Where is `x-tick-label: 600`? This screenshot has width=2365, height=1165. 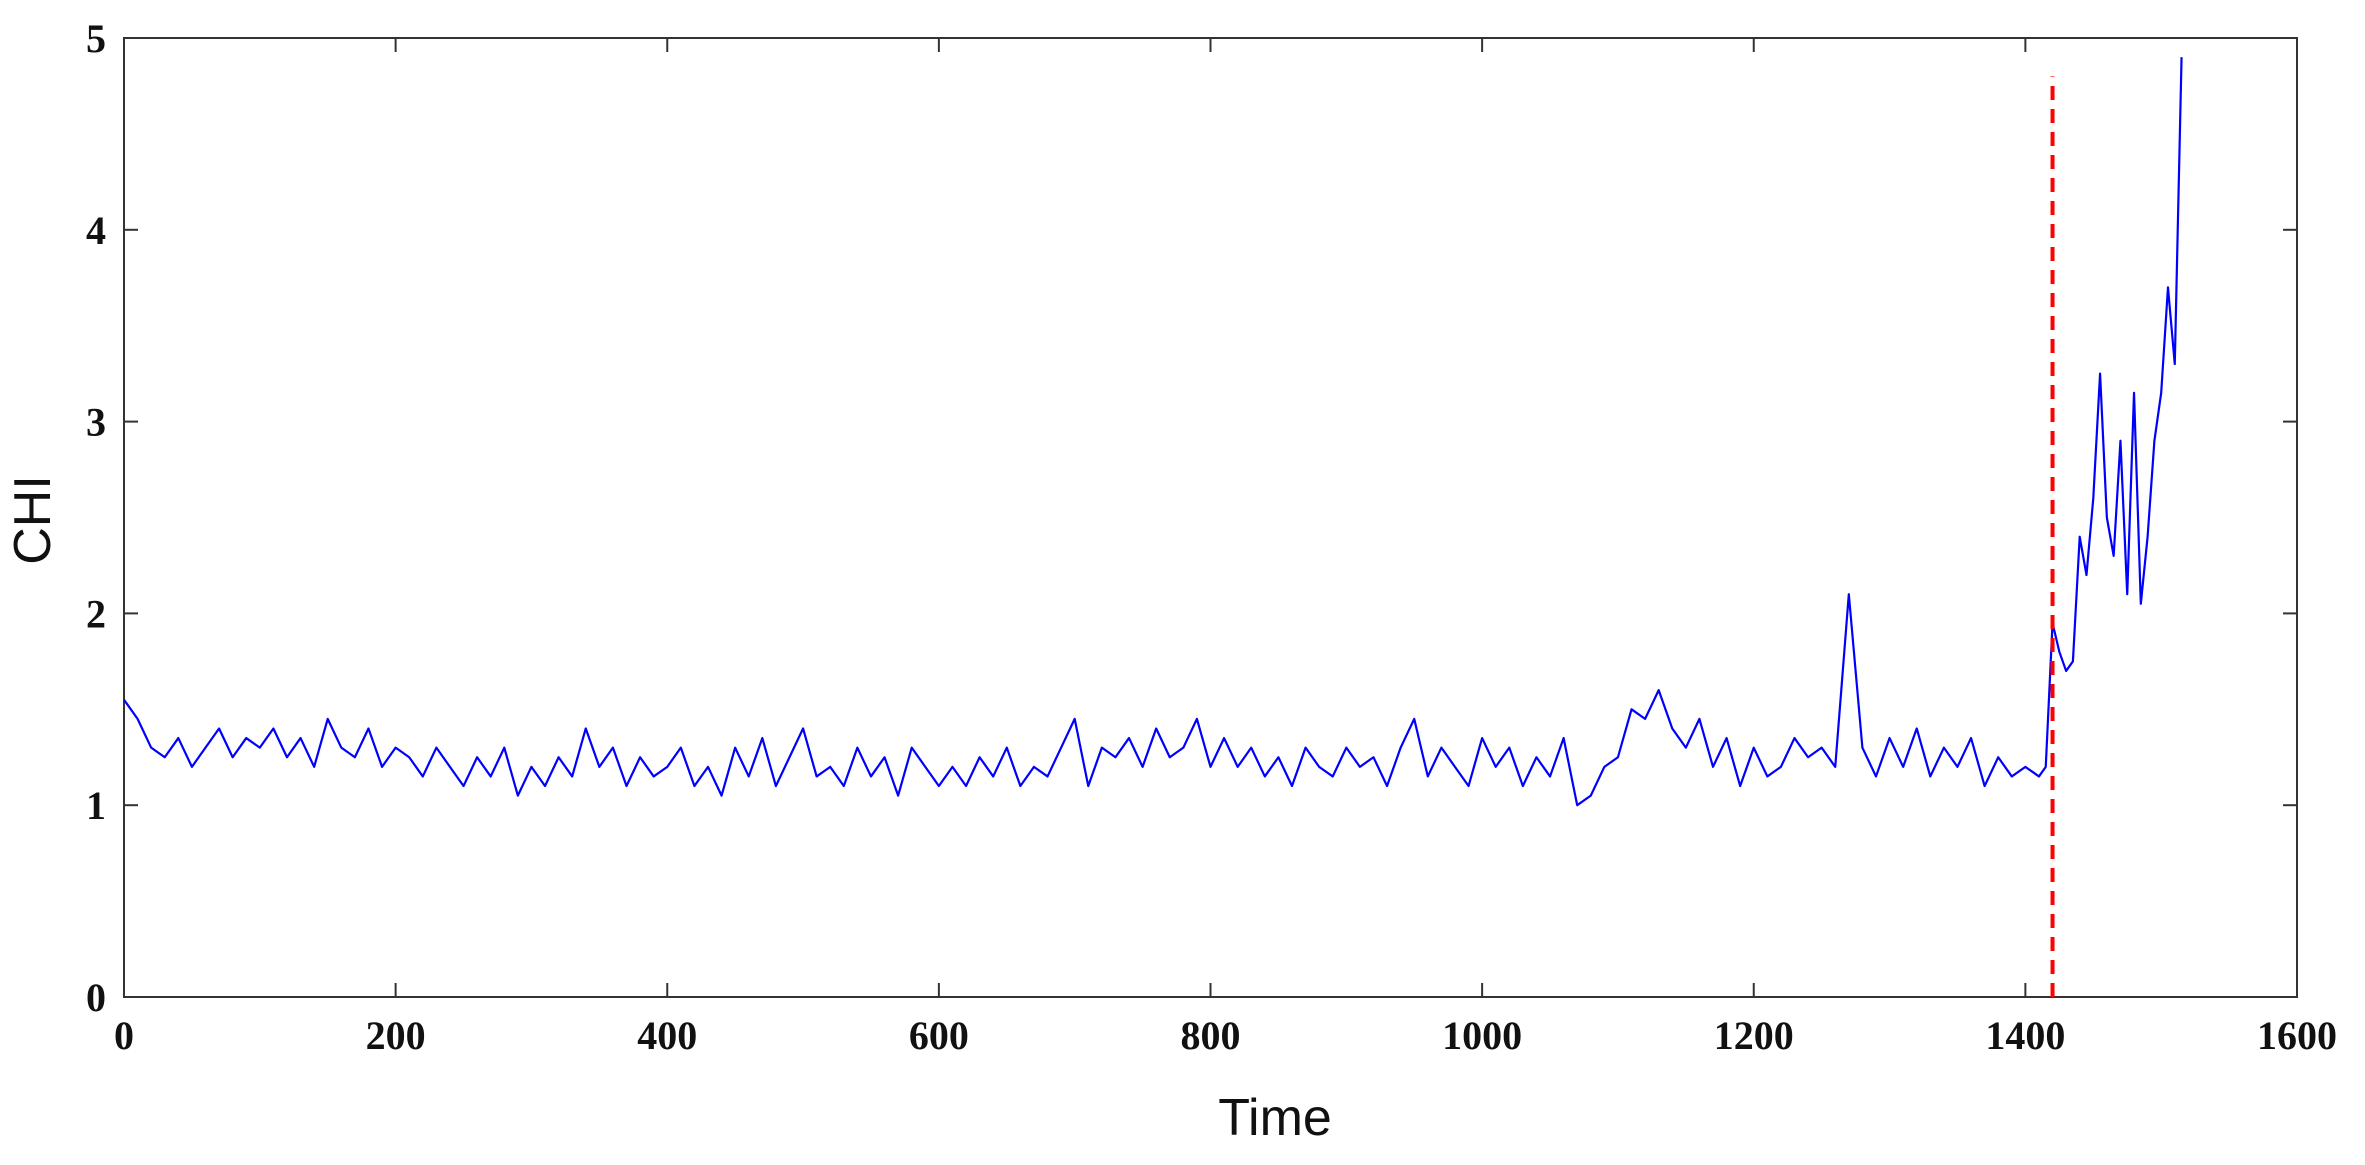 x-tick-label: 600 is located at coordinates (939, 1035).